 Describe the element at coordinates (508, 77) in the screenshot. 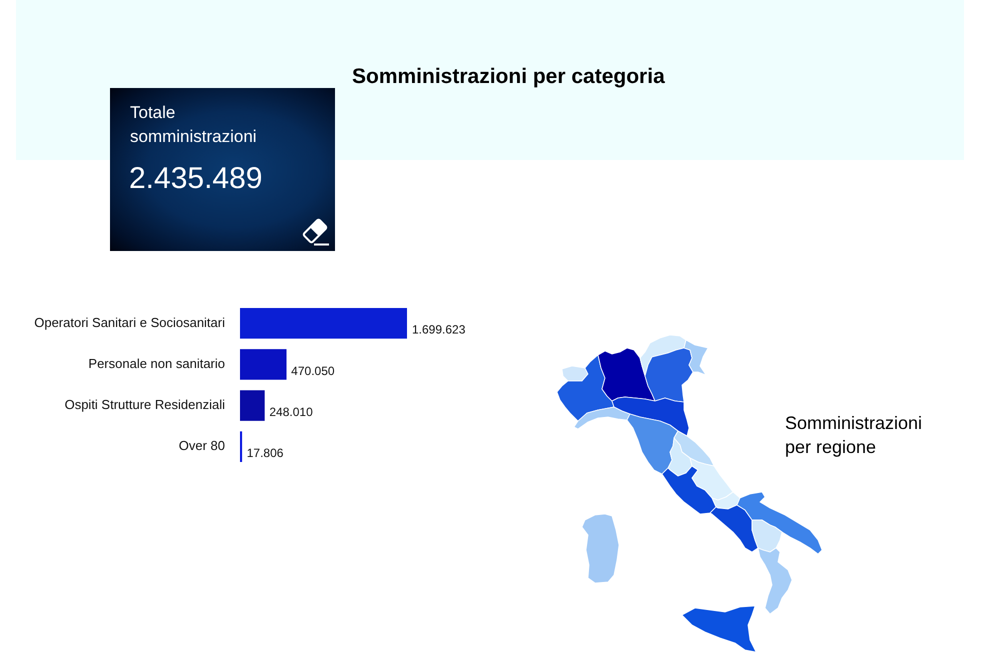

I see `text: Somministrazioni per categoria` at that location.